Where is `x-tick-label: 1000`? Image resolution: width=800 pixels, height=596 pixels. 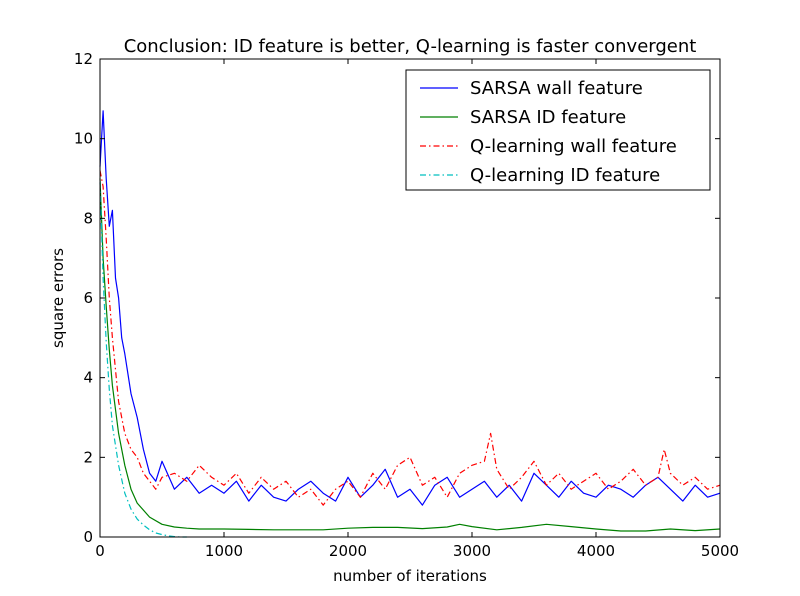
x-tick-label: 1000 is located at coordinates (224, 551).